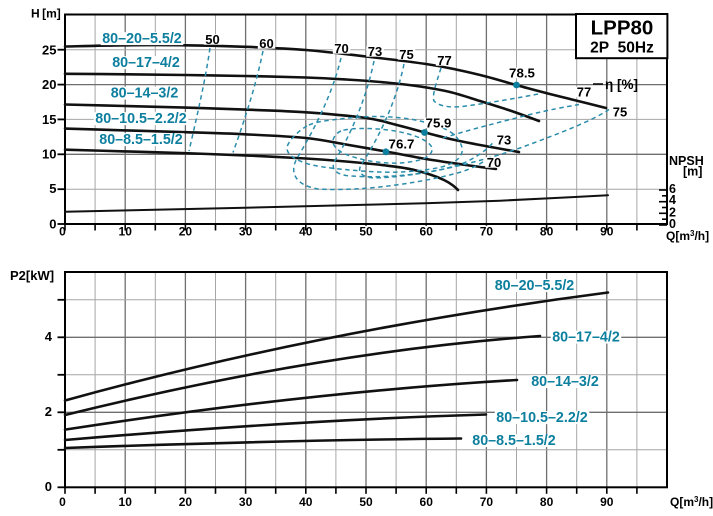  Describe the element at coordinates (49, 50) in the screenshot. I see `svg-text: 25` at that location.